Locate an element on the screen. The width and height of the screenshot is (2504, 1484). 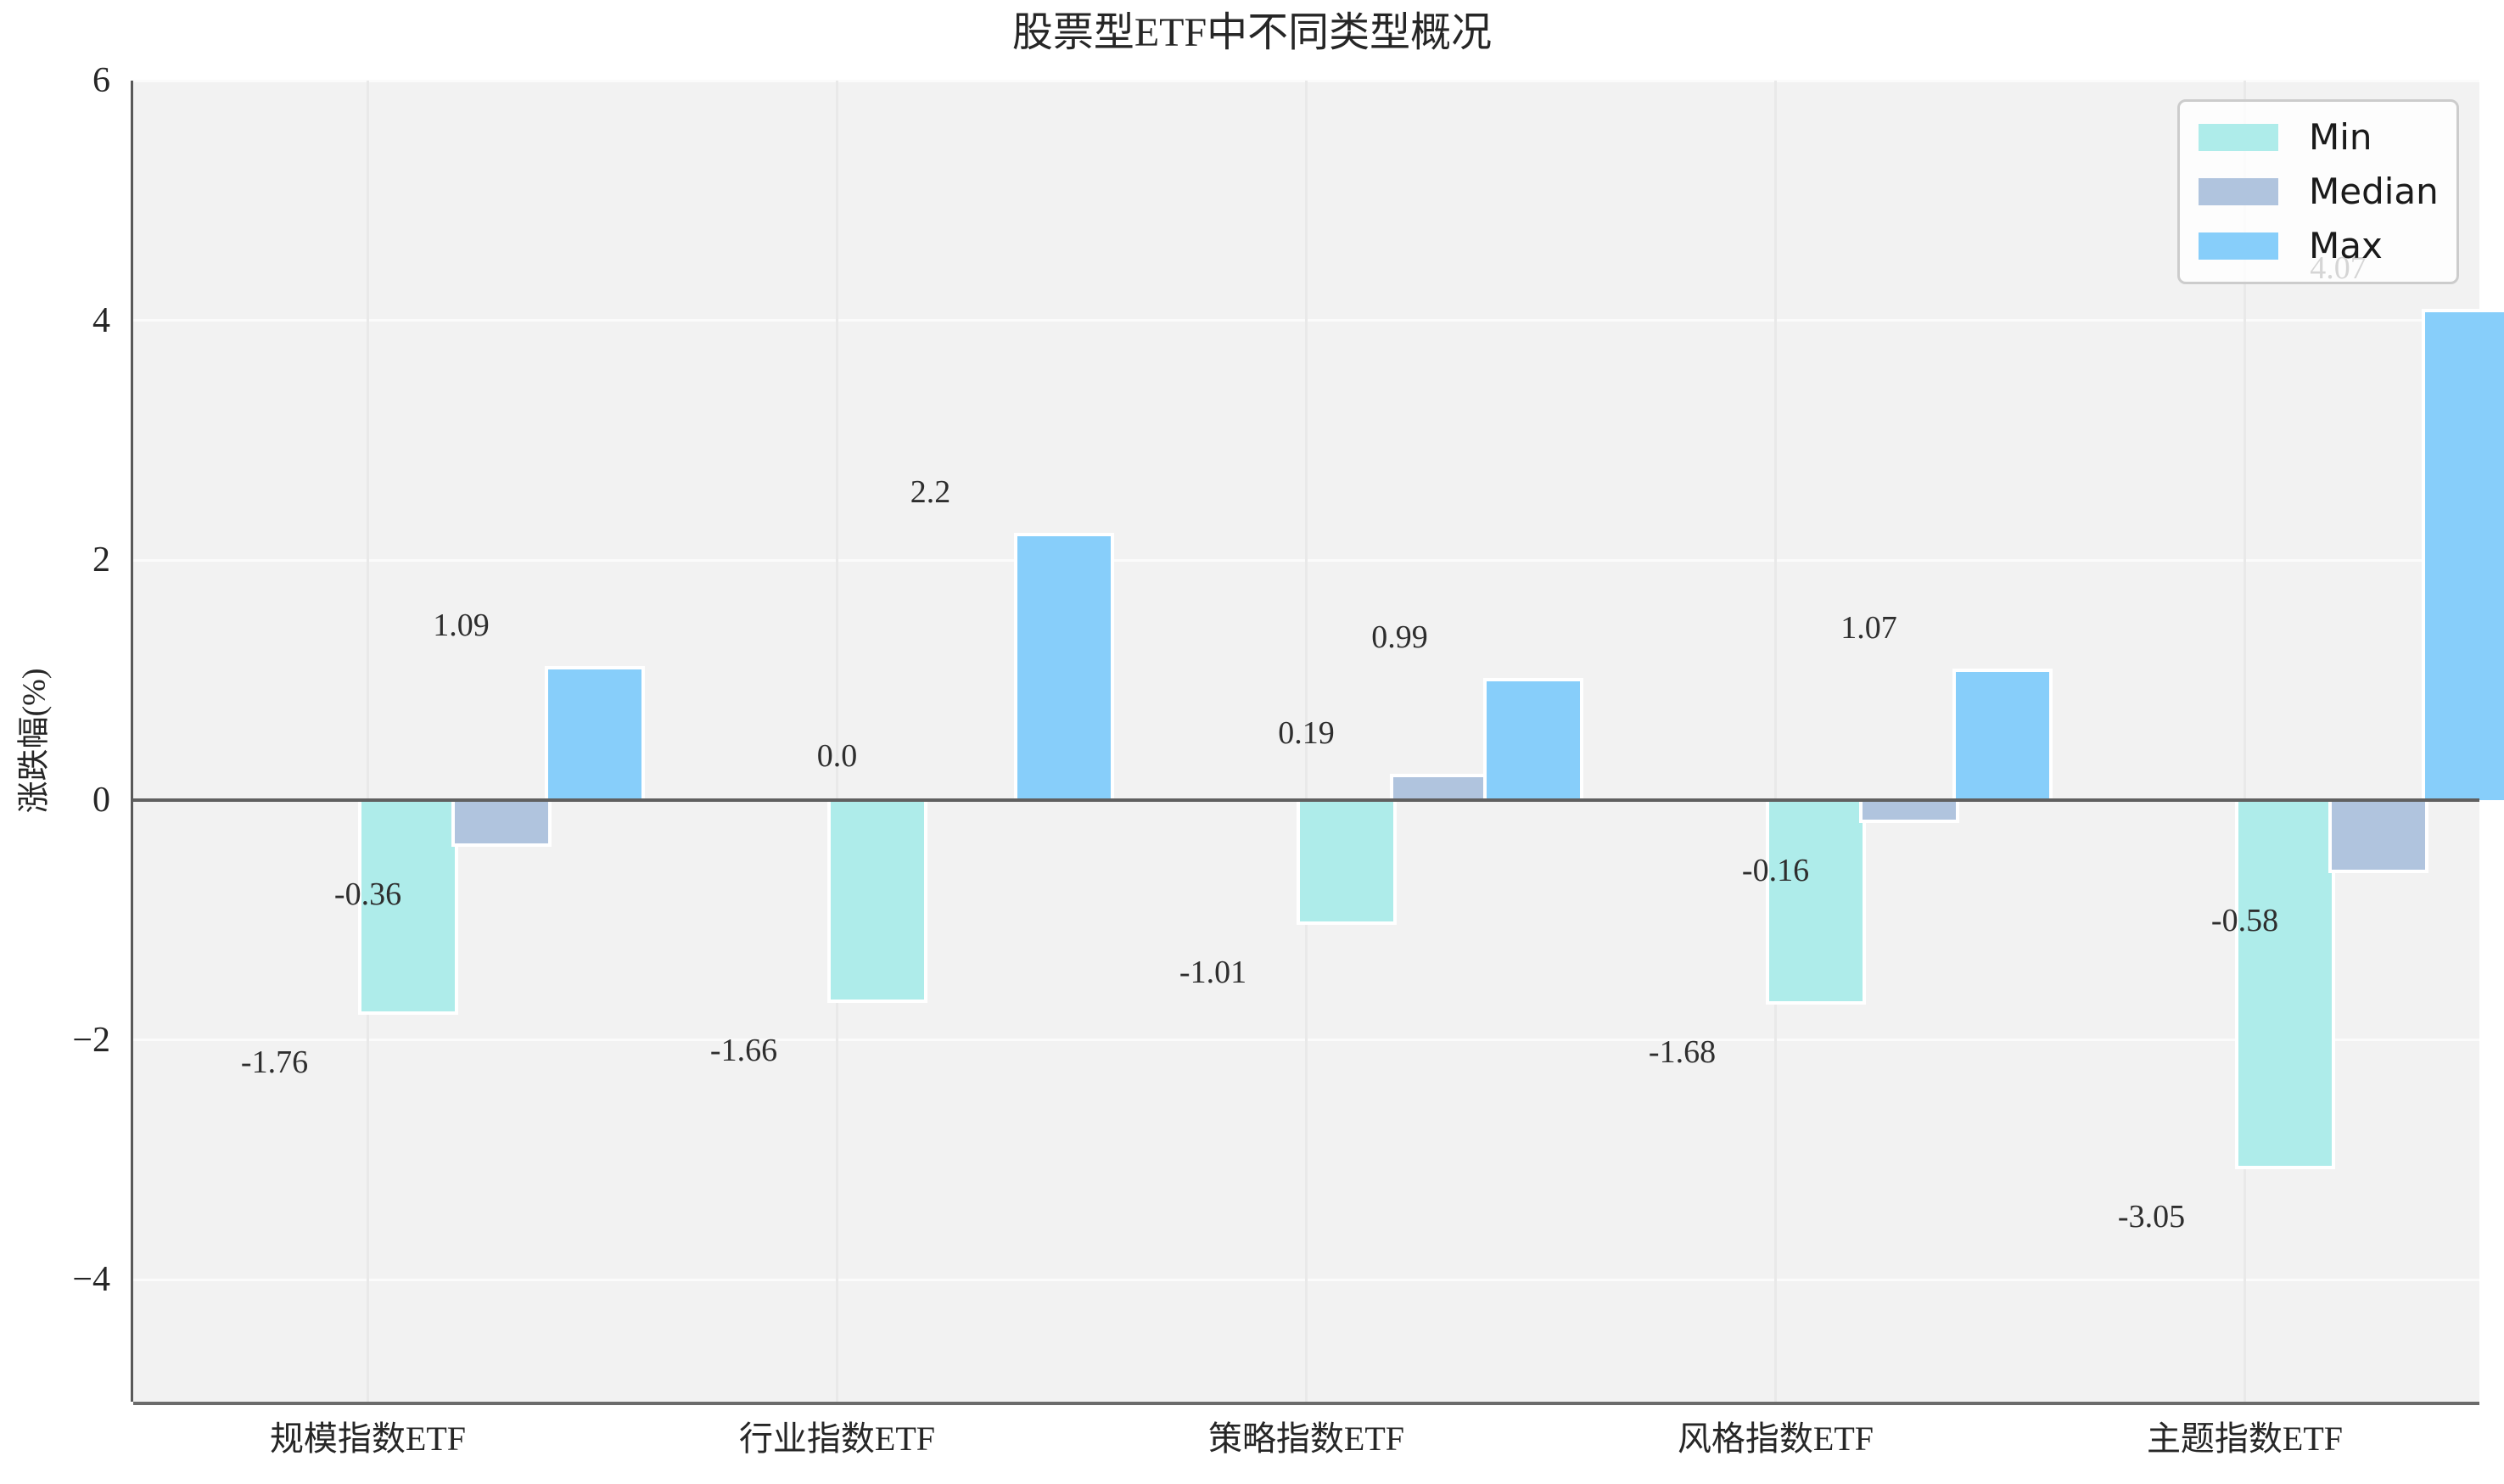
legend-row-median: Median is located at coordinates (2319, 192).